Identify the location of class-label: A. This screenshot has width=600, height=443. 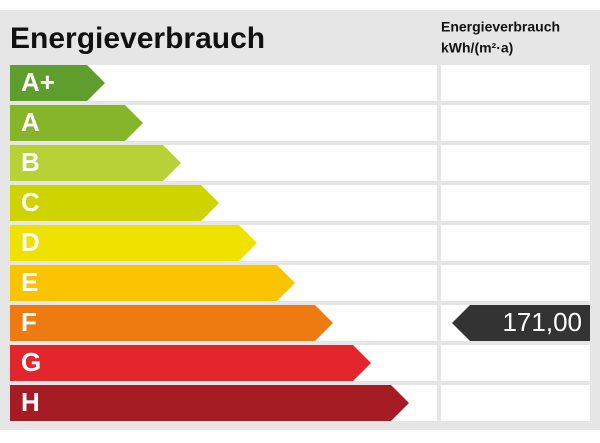
(30, 122).